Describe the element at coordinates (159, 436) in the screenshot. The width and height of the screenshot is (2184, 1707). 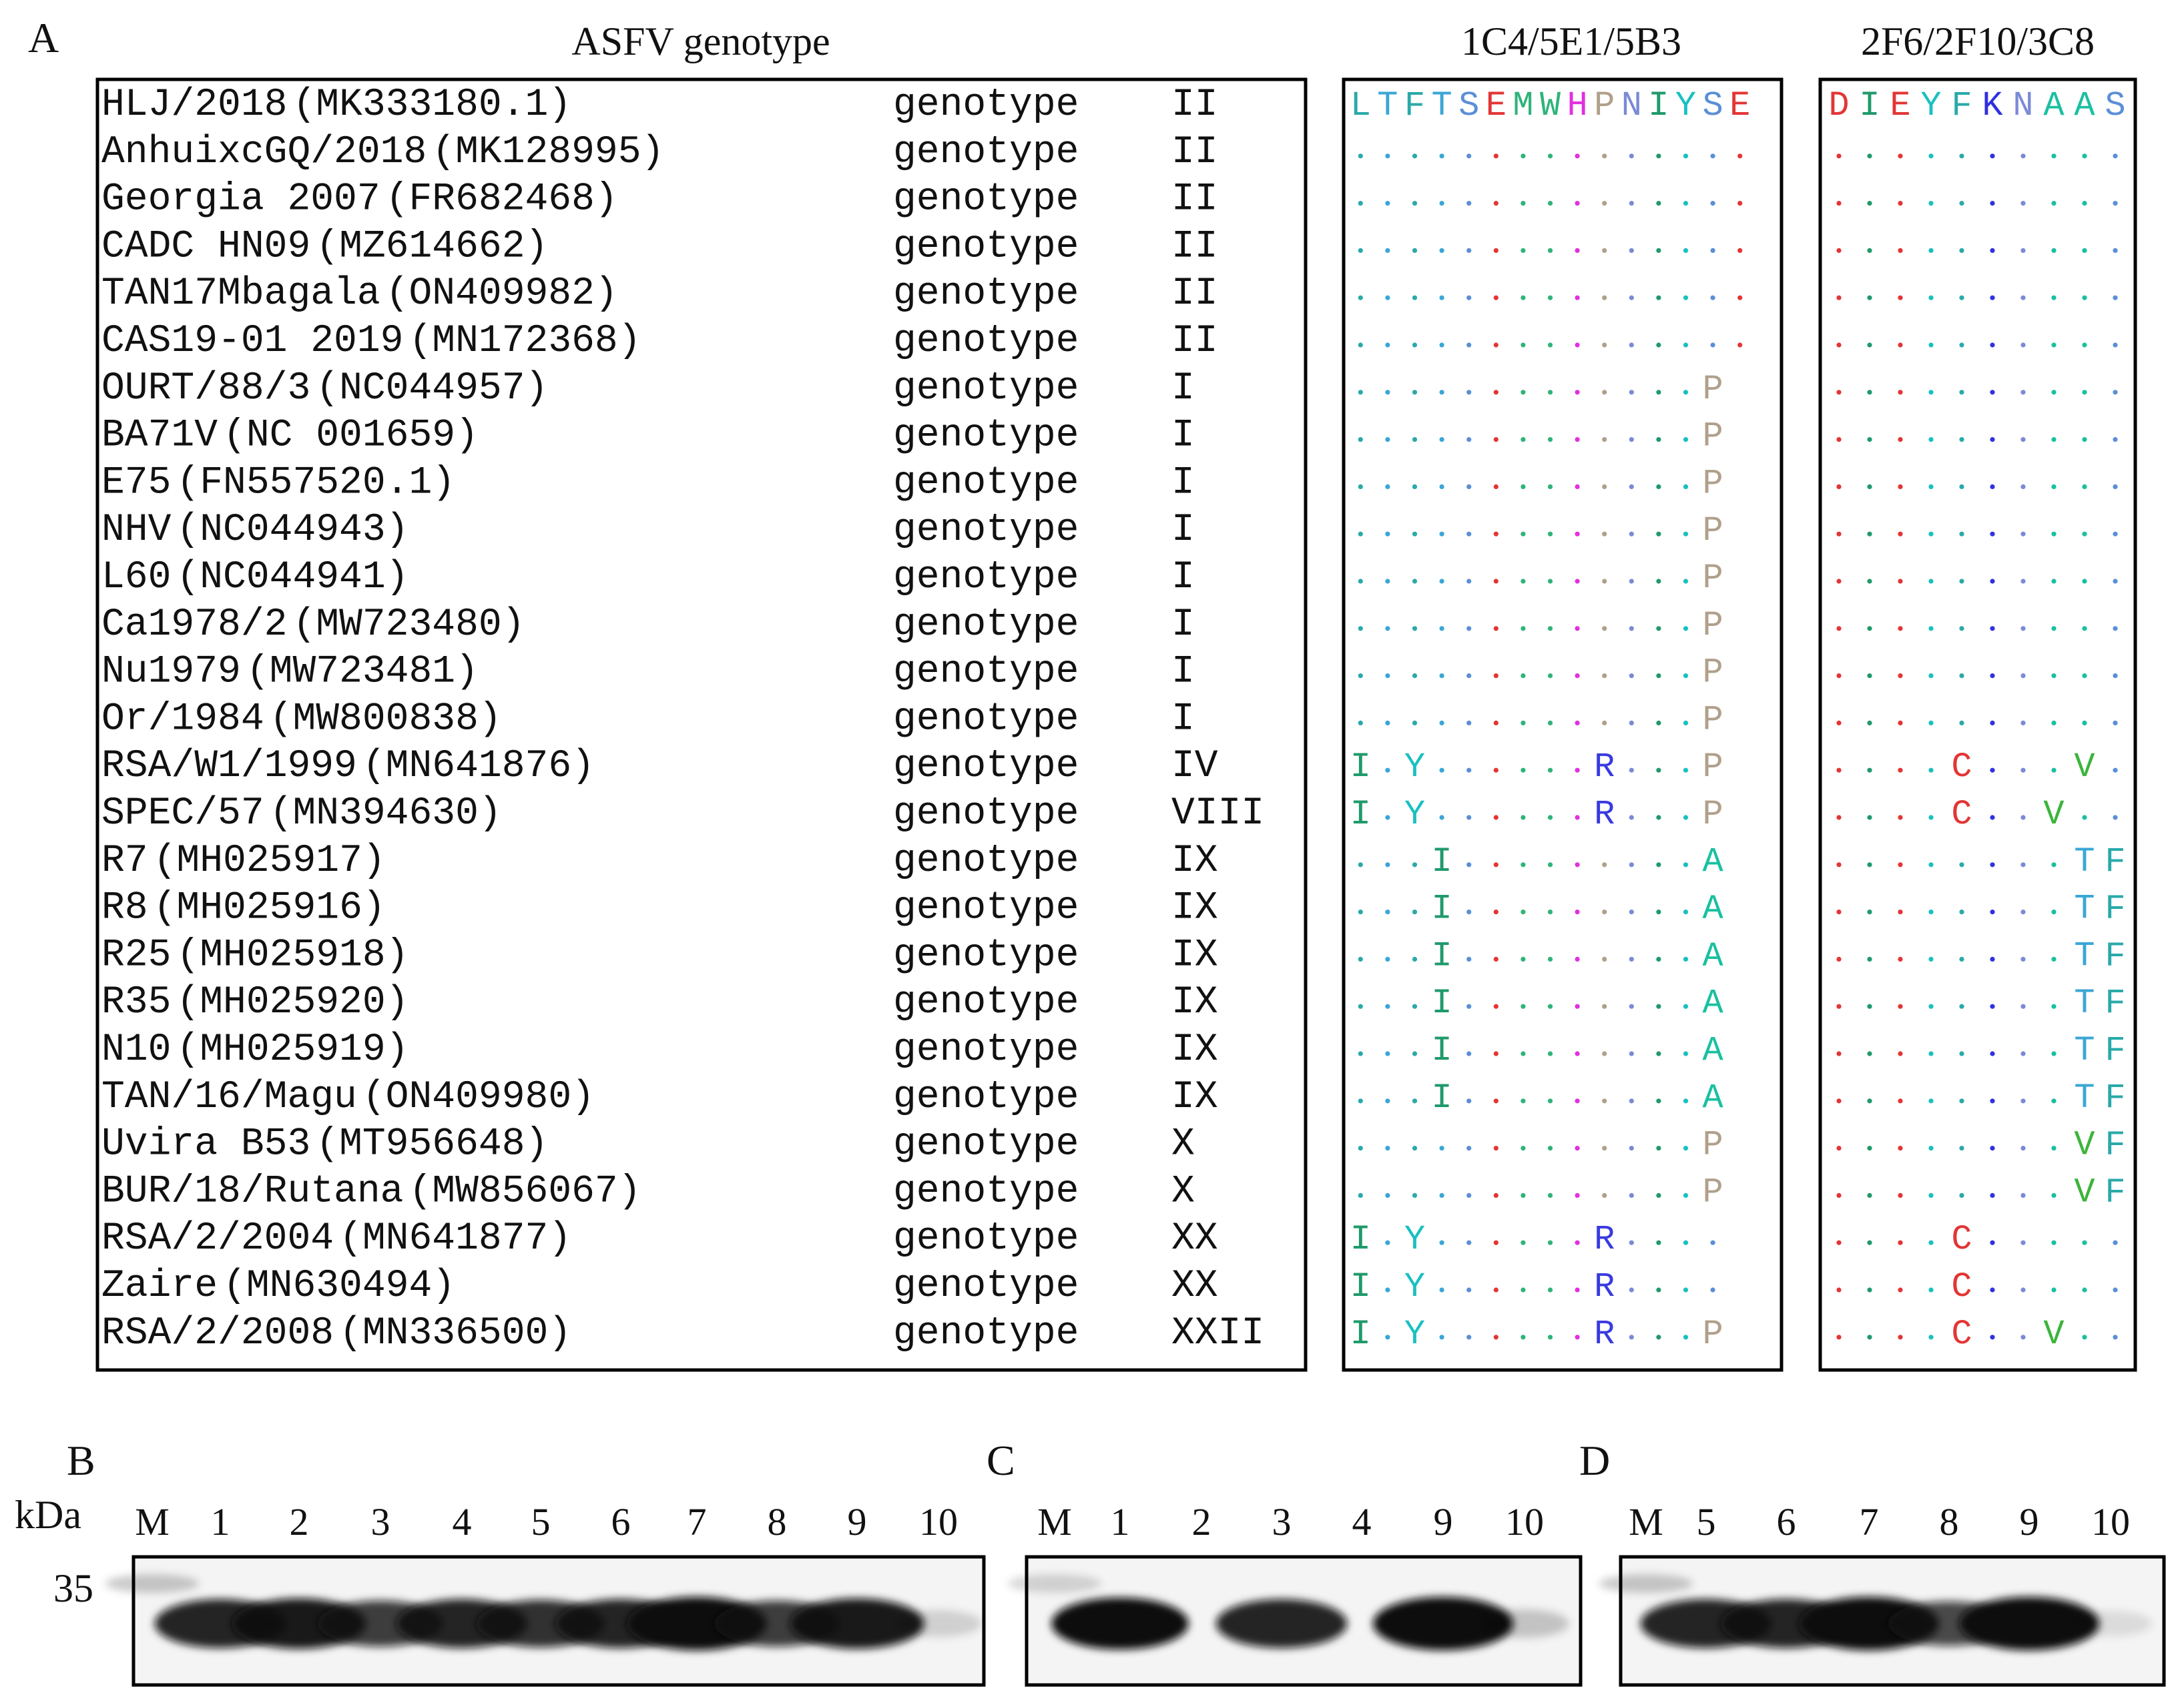
I see `isolate-name: BA71V` at that location.